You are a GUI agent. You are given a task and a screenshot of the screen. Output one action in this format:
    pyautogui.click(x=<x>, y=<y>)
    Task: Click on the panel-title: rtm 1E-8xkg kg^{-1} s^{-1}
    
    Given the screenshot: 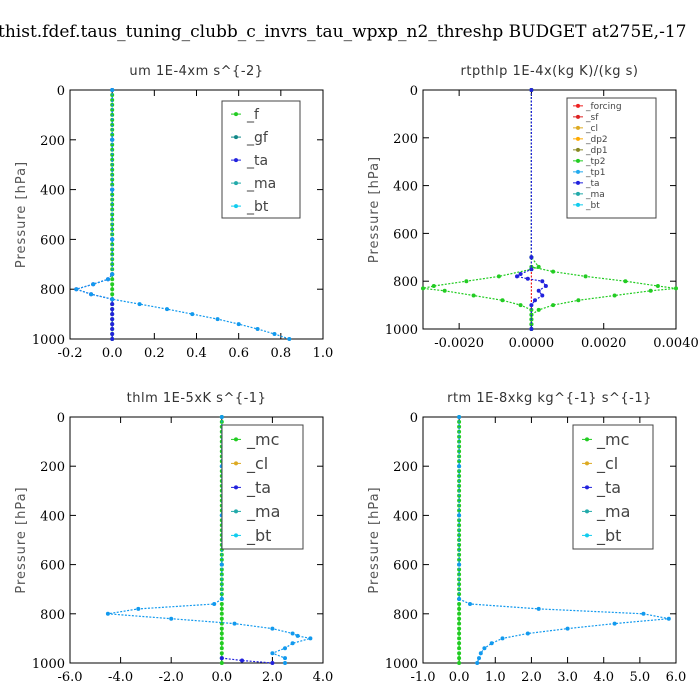 What is the action you would take?
    pyautogui.click(x=549, y=398)
    